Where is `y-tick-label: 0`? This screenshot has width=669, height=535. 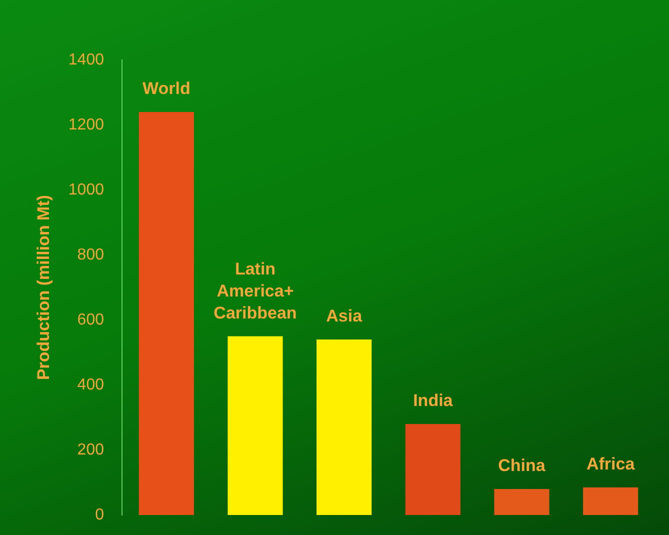 y-tick-label: 0 is located at coordinates (99, 515).